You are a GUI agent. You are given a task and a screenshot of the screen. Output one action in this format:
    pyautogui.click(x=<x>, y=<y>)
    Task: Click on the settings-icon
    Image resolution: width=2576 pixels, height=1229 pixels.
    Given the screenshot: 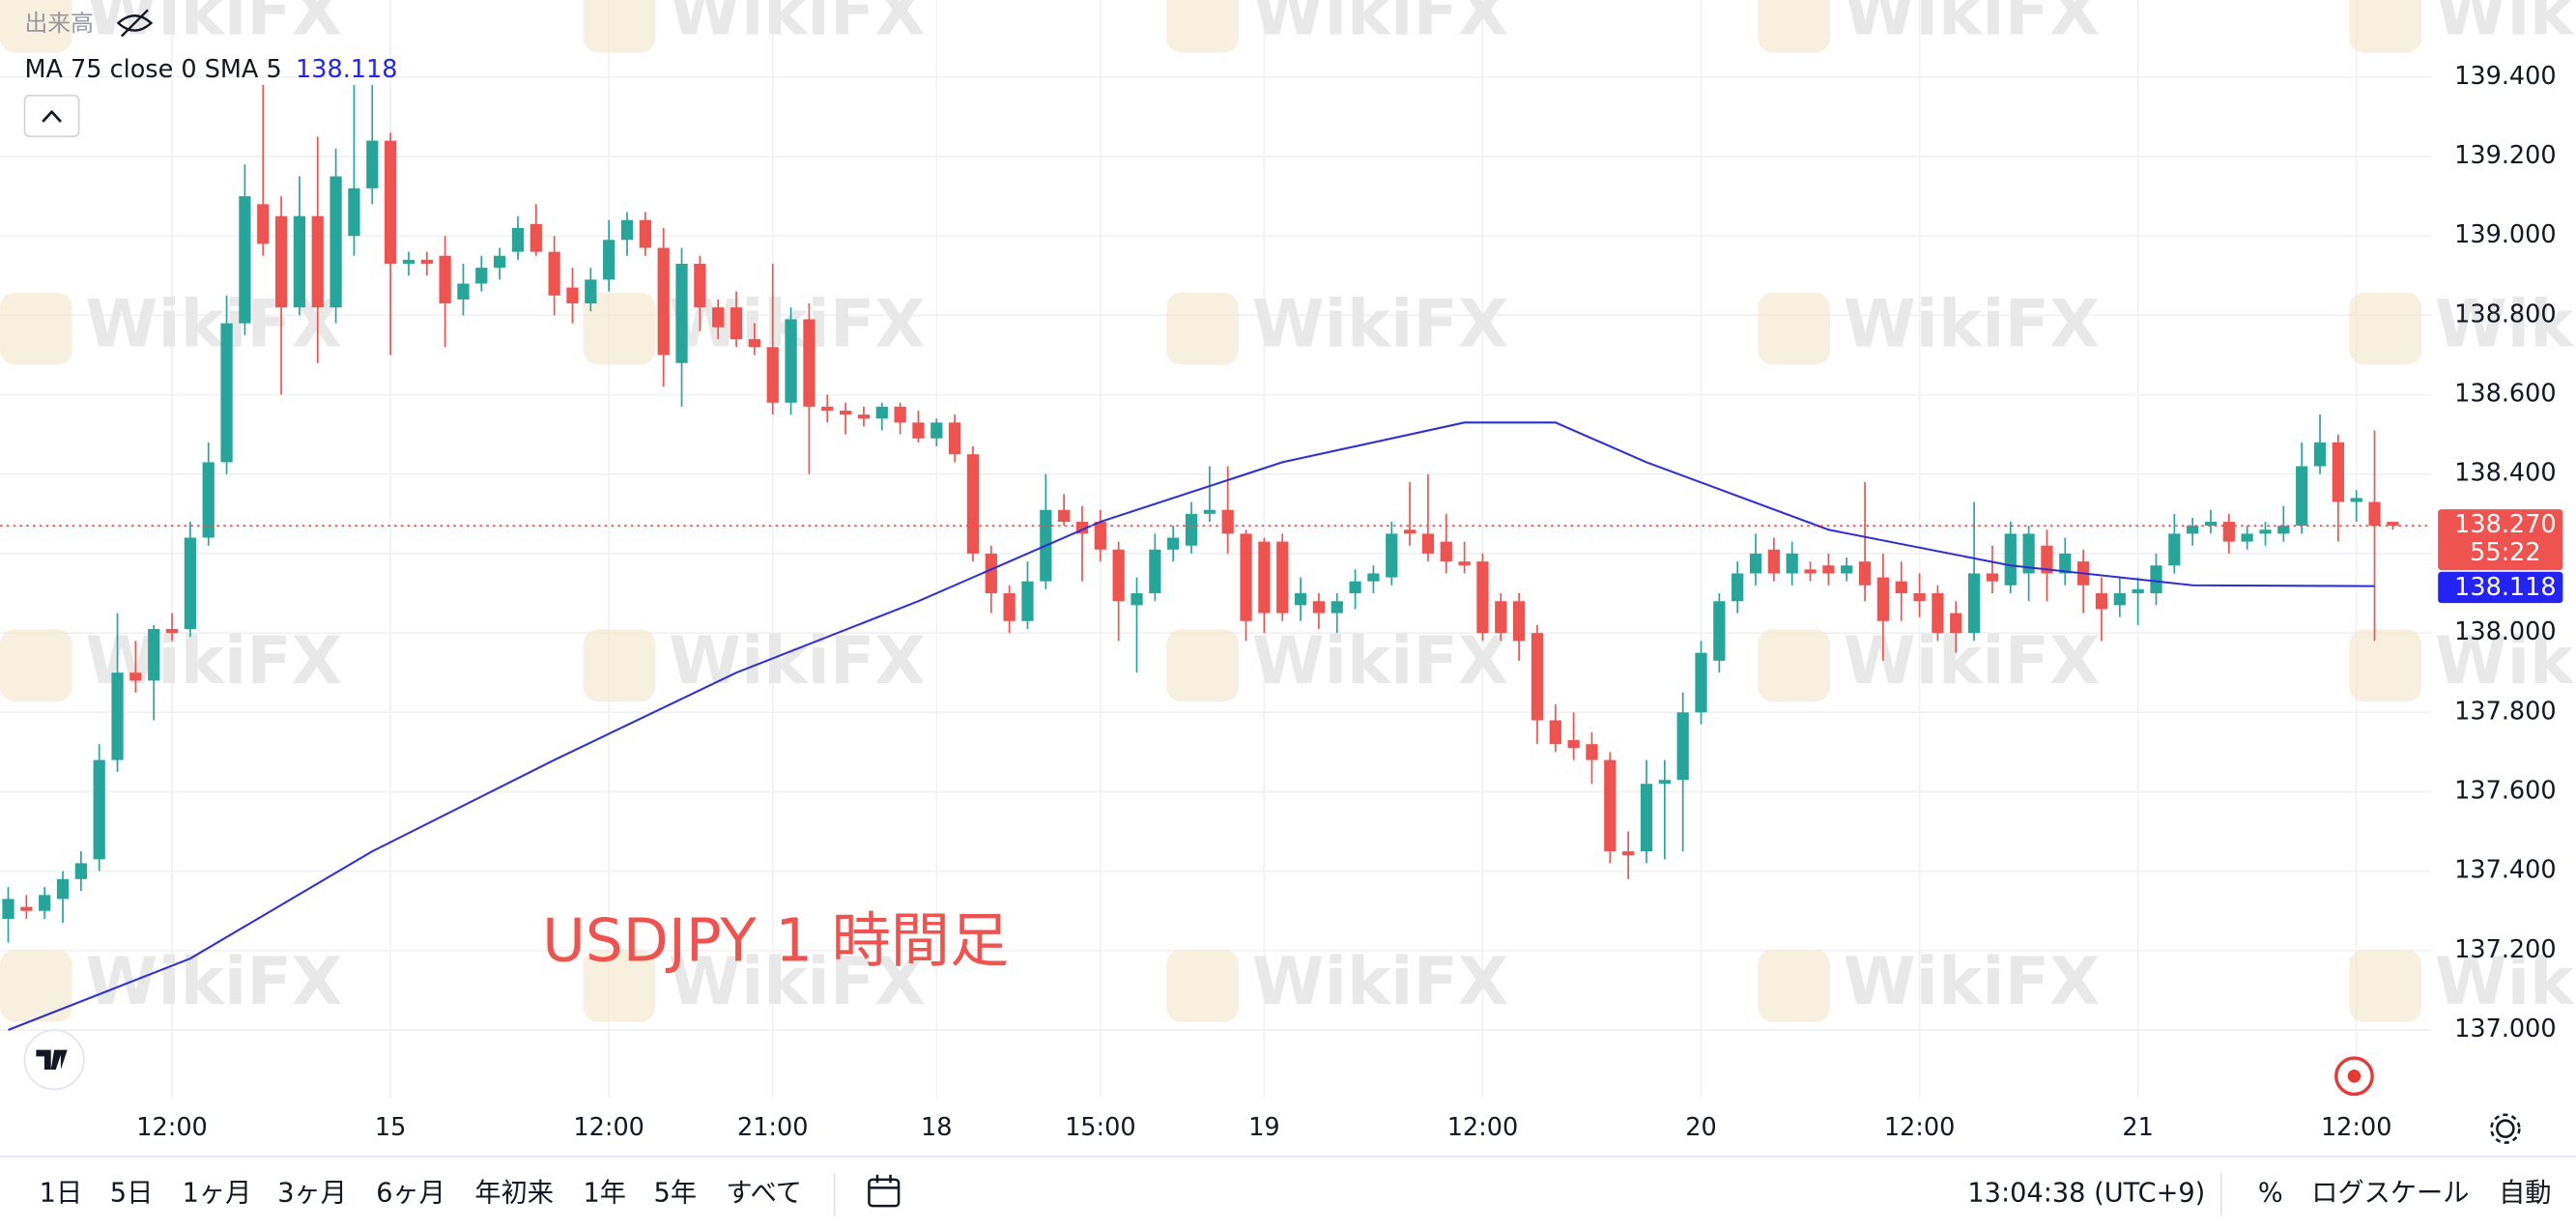 What is the action you would take?
    pyautogui.click(x=2506, y=1128)
    